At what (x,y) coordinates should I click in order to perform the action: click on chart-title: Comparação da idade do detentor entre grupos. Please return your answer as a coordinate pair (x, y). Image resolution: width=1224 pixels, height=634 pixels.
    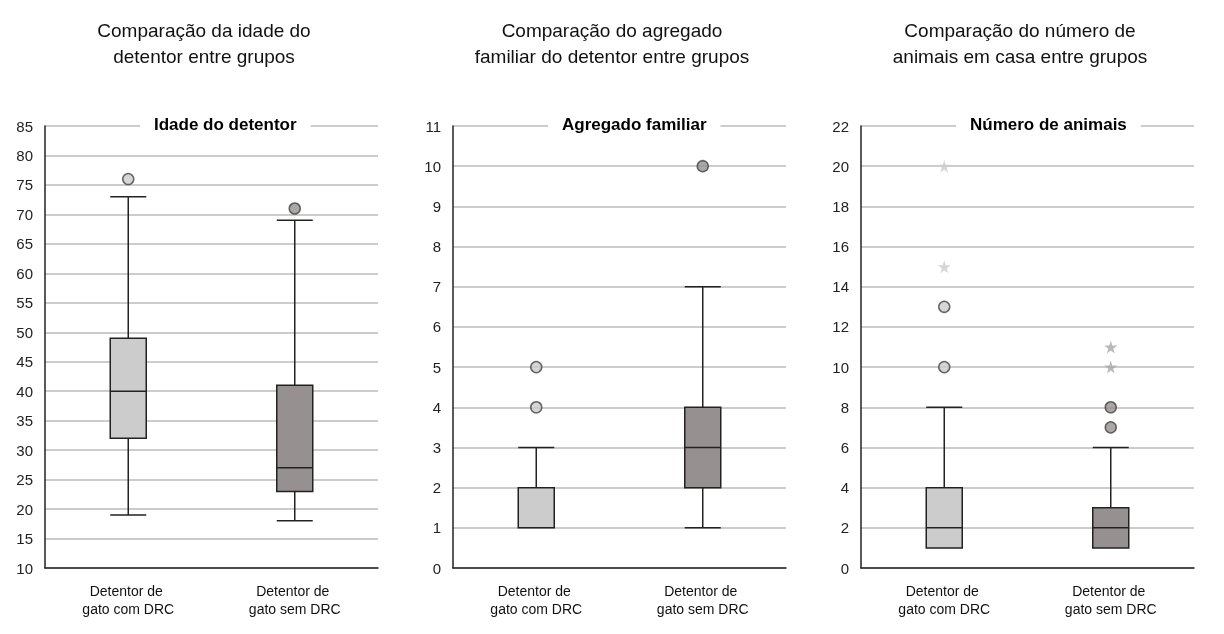
    Looking at the image, I should click on (204, 43).